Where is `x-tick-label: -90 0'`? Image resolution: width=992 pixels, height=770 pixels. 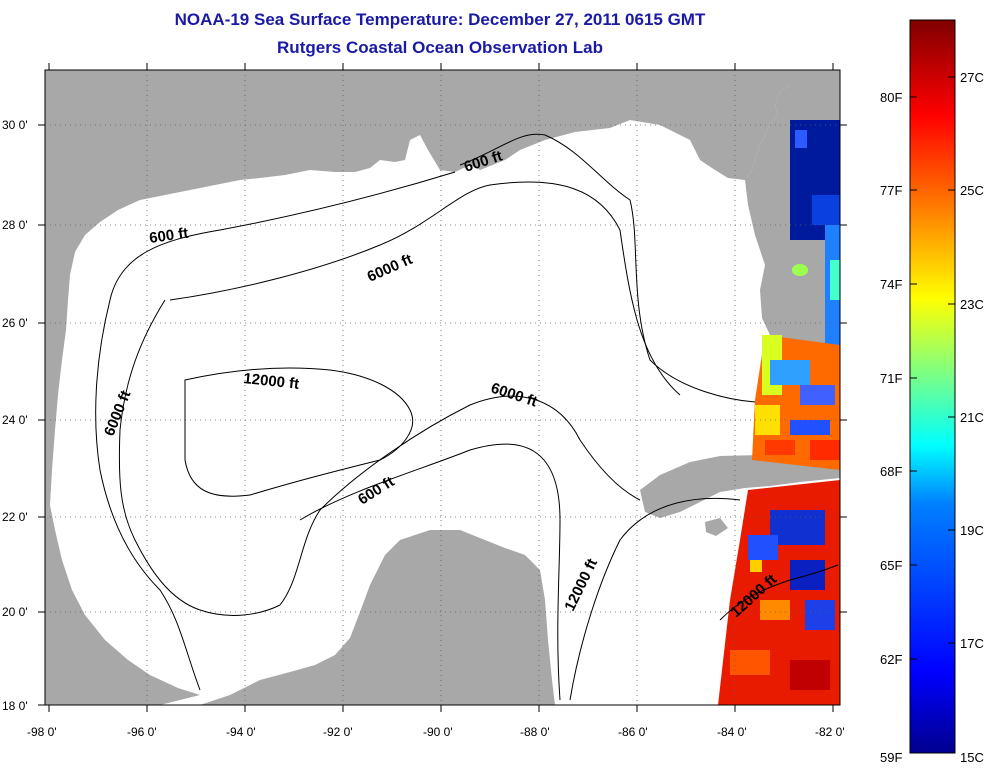
x-tick-label: -90 0' is located at coordinates (438, 732).